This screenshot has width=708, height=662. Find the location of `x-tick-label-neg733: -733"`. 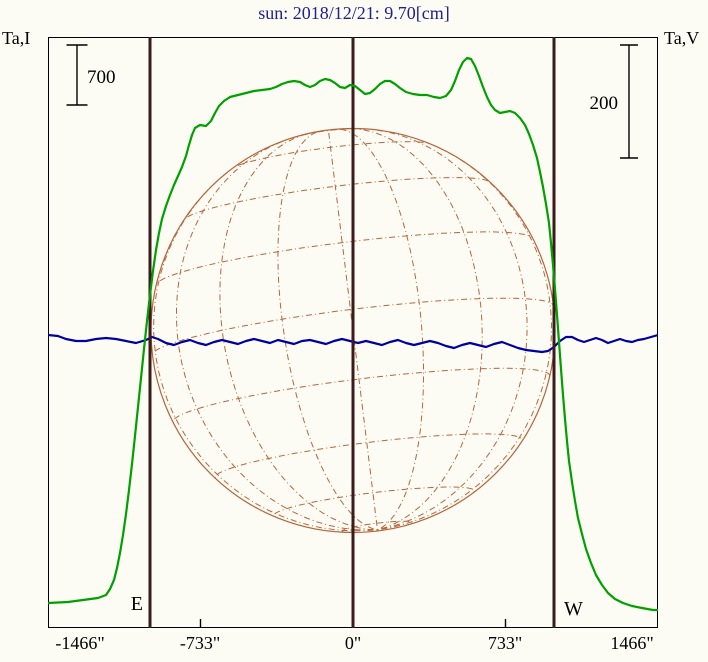

x-tick-label-neg733: -733" is located at coordinates (200, 643).